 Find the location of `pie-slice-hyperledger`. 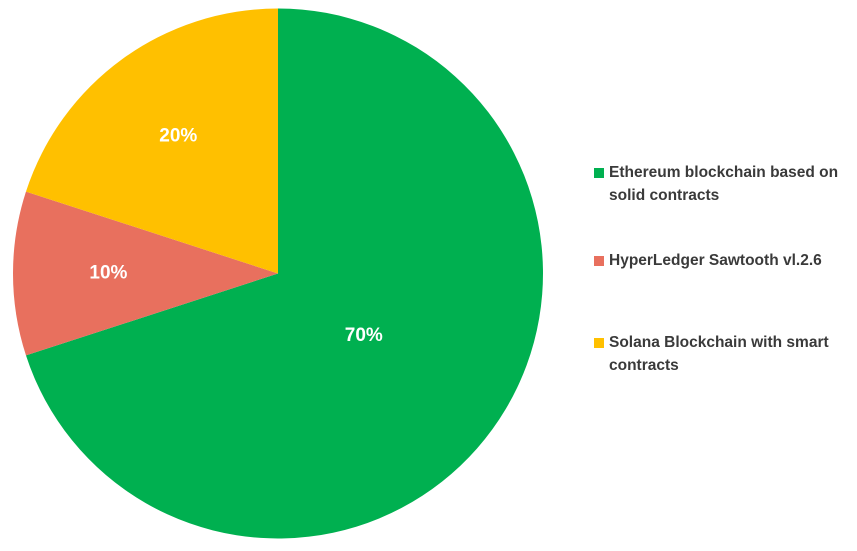

pie-slice-hyperledger is located at coordinates (145, 273).